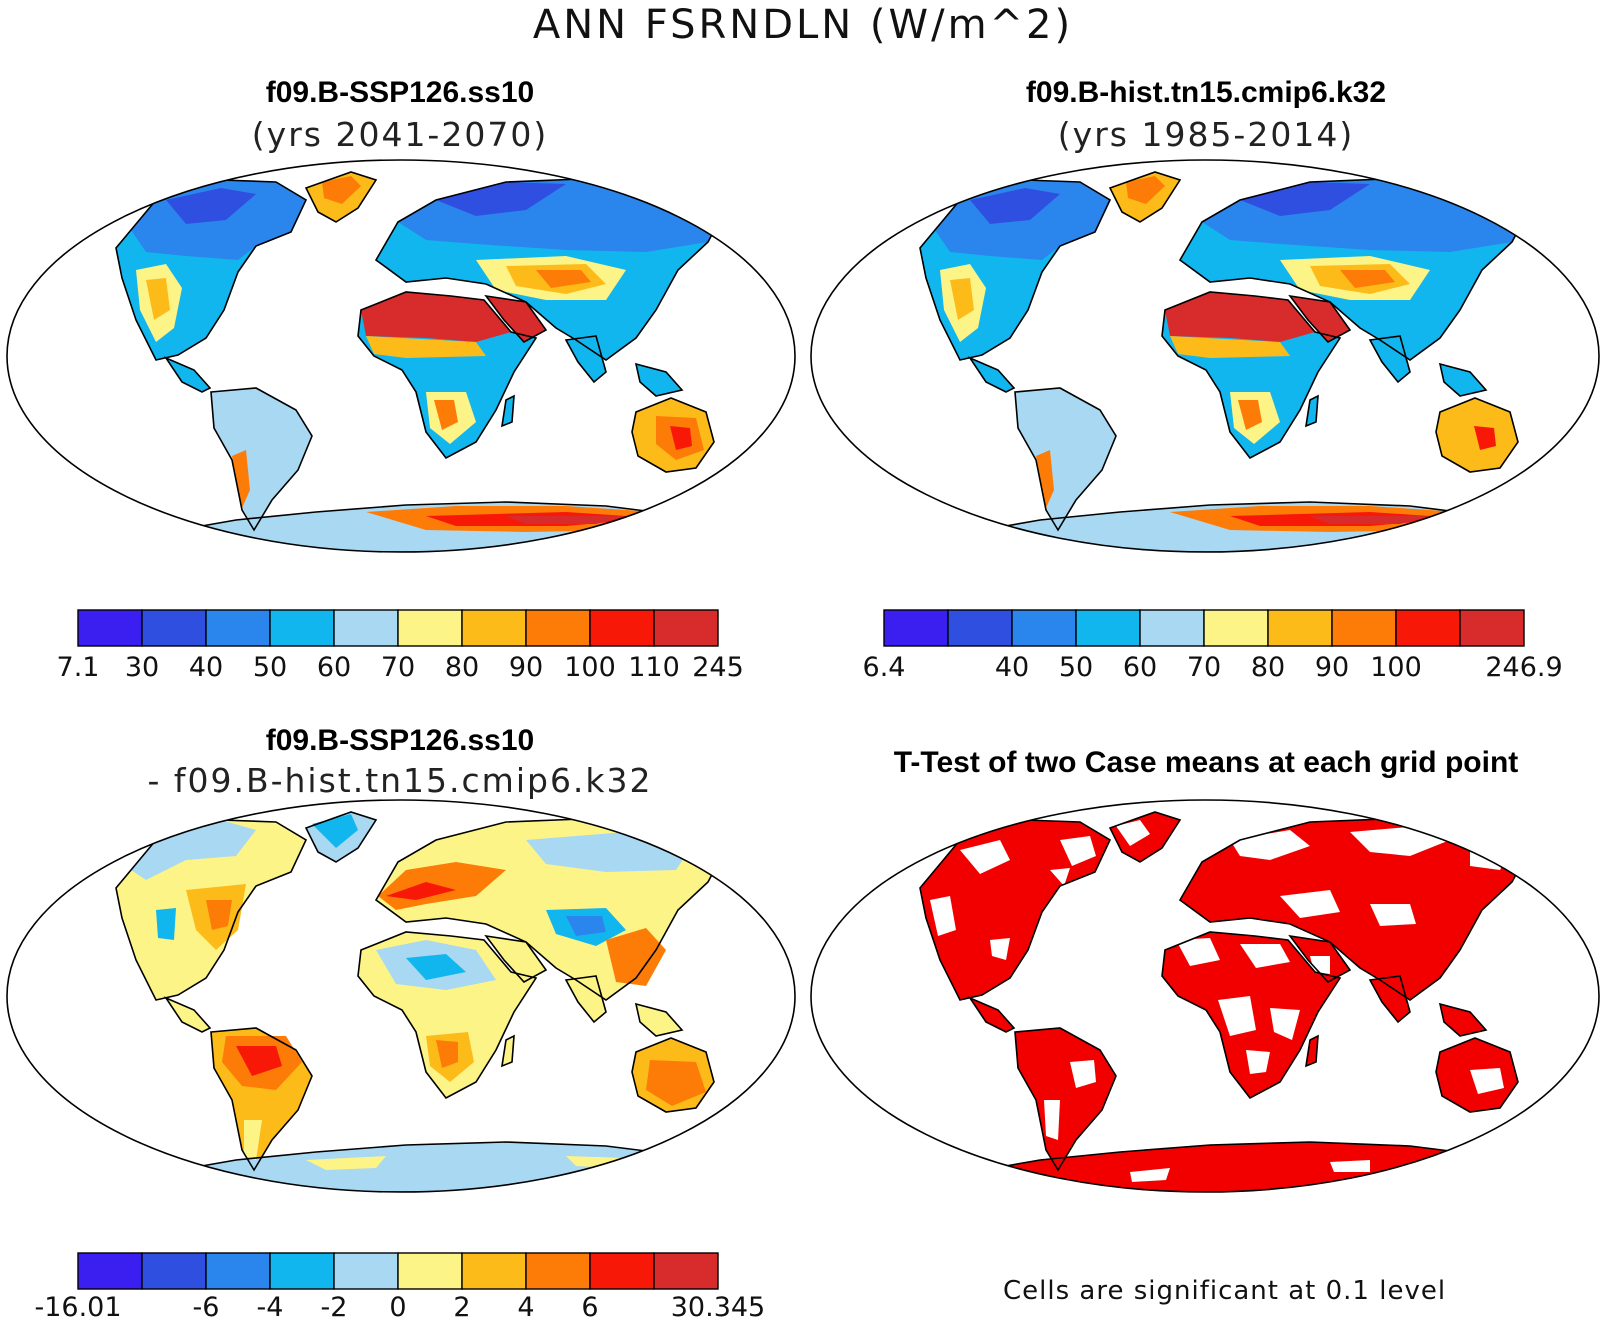  What do you see at coordinates (206, 1307) in the screenshot?
I see `colorbar-label: -6` at bounding box center [206, 1307].